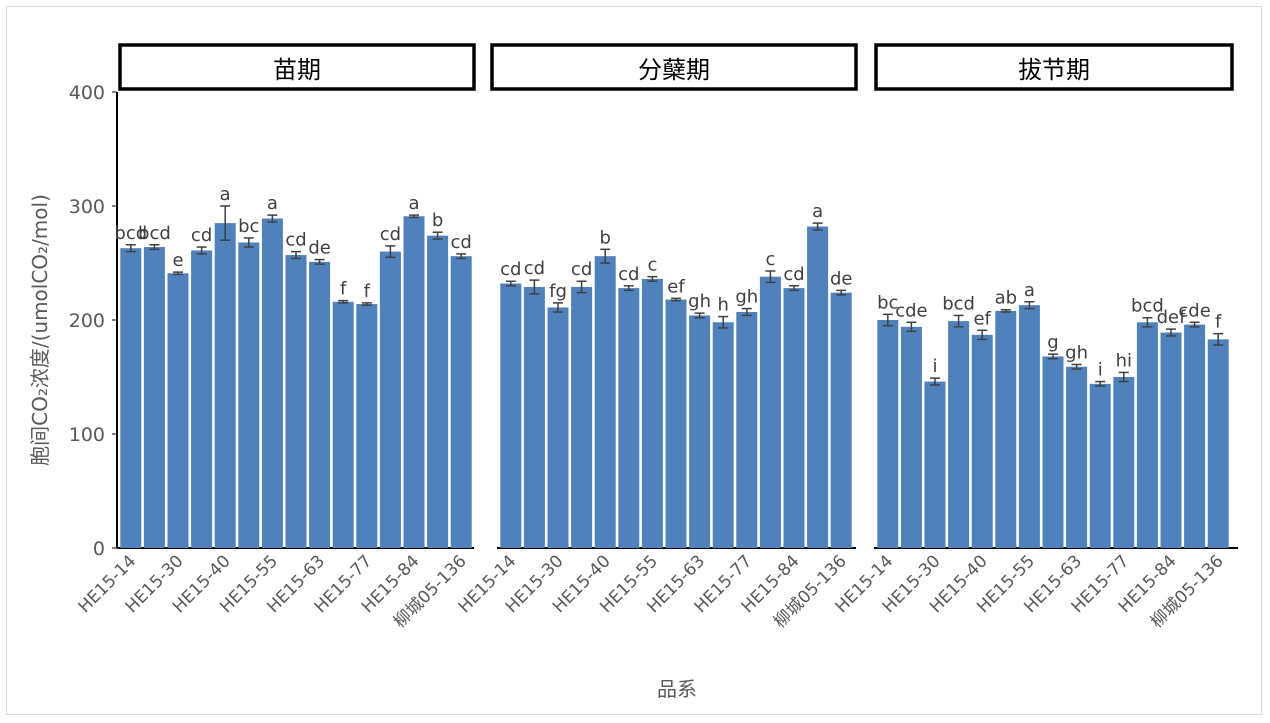 Image resolution: width=1270 pixels, height=723 pixels. Describe the element at coordinates (87, 93) in the screenshot. I see `y-tick-label: 400` at that location.